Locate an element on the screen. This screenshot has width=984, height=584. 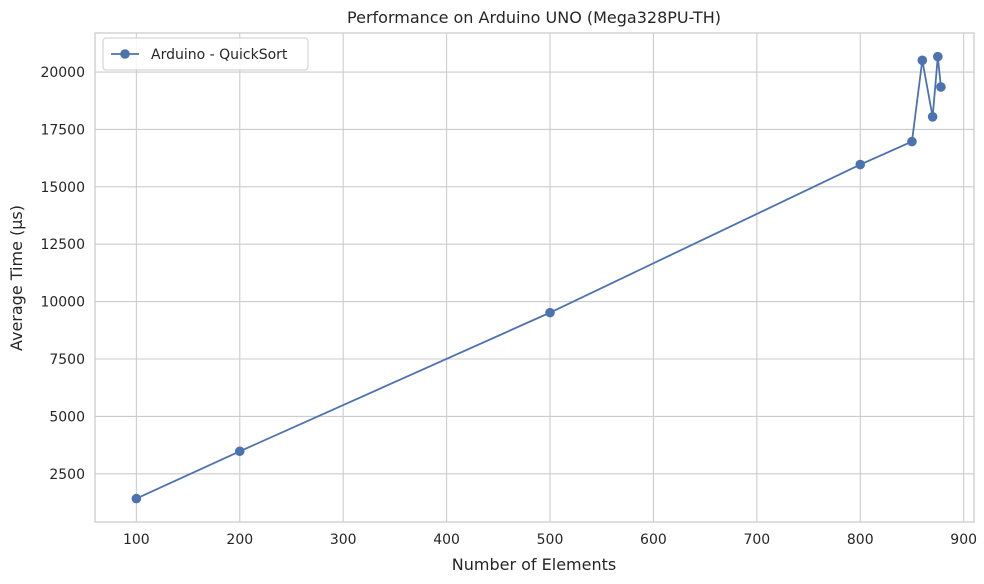
y-tick-label: 15000 is located at coordinates (62, 188).